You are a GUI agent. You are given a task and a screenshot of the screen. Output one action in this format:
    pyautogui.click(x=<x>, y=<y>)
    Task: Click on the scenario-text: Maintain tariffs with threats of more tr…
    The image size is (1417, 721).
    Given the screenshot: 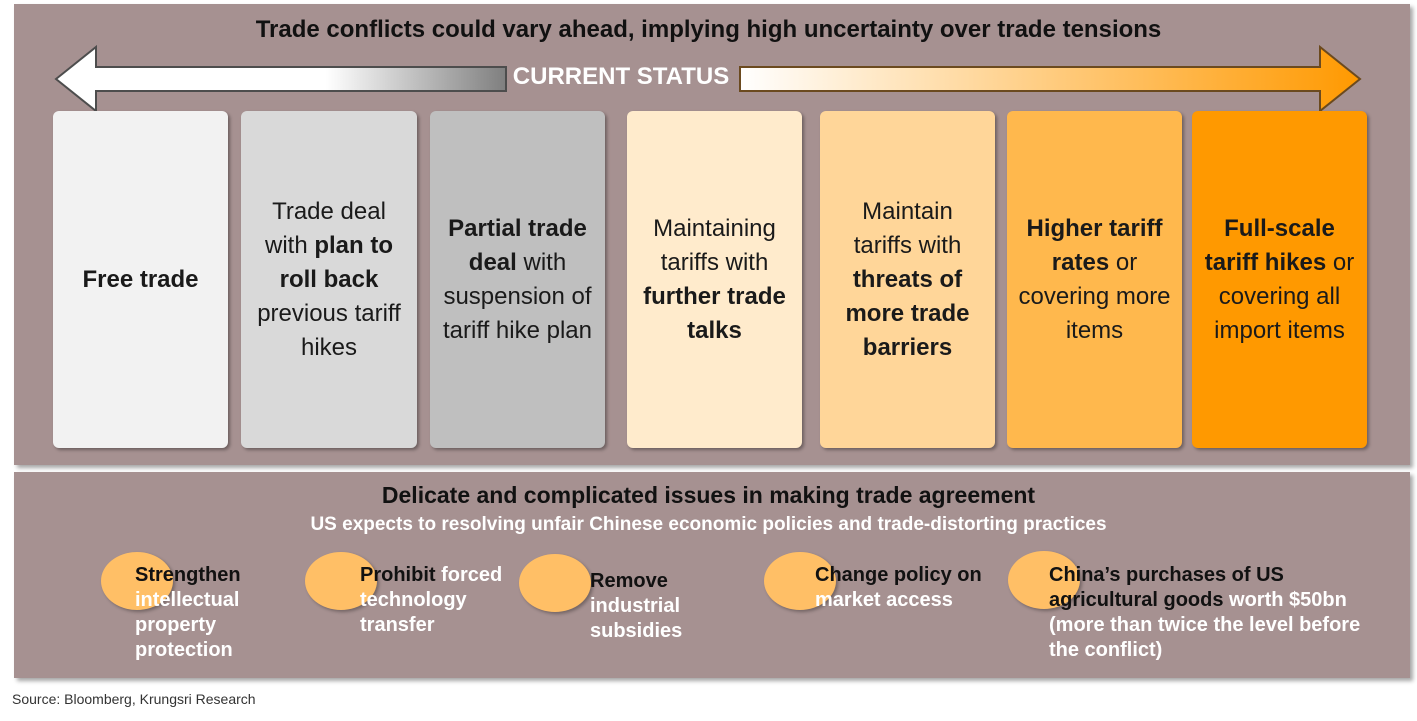 What is the action you would take?
    pyautogui.click(x=907, y=280)
    